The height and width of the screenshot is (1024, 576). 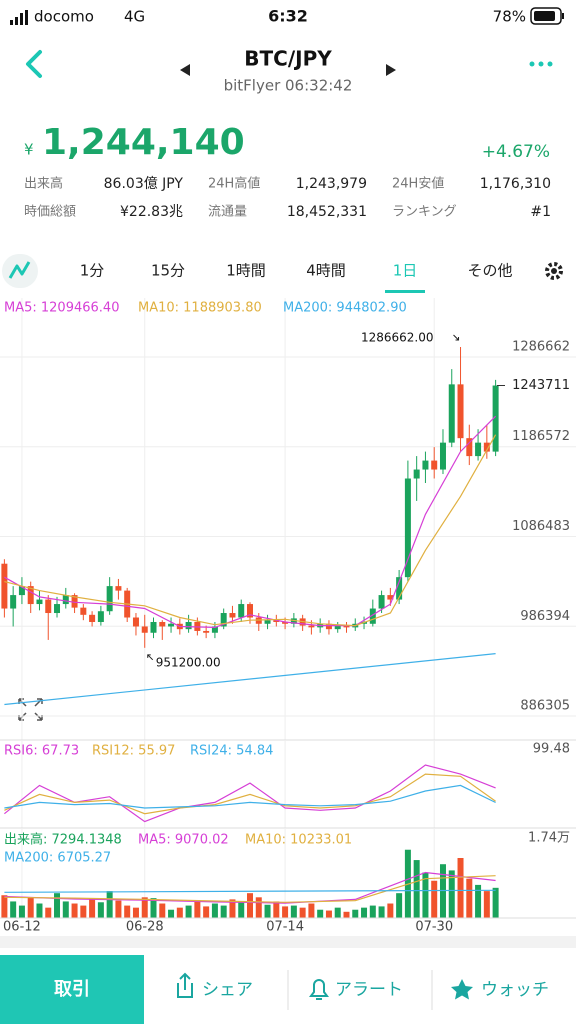 What do you see at coordinates (168, 271) in the screenshot?
I see `timeframe-tab: 15分` at bounding box center [168, 271].